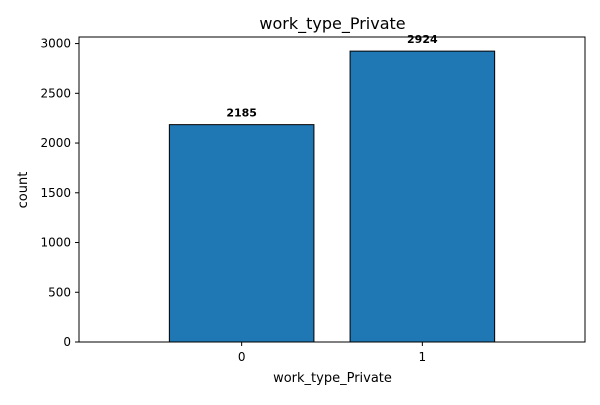  Describe the element at coordinates (55, 44) in the screenshot. I see `y-tick-label: 3000` at that location.